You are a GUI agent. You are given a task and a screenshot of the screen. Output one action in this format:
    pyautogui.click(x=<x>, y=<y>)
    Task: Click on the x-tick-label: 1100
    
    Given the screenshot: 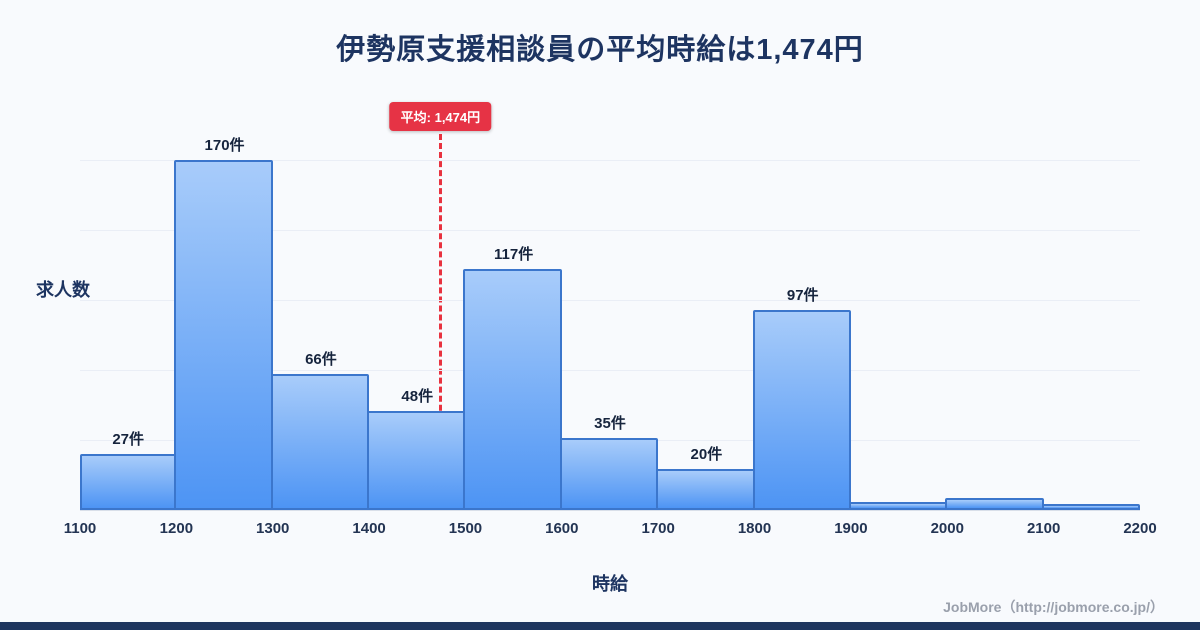 What is the action you would take?
    pyautogui.click(x=80, y=528)
    